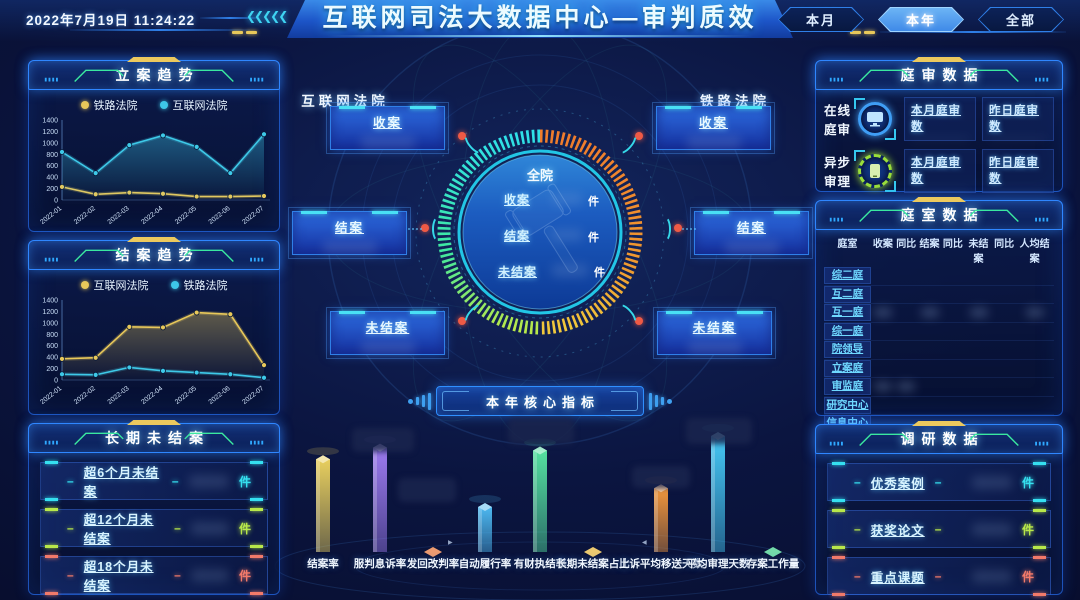 This screenshot has width=1080, height=600. What do you see at coordinates (713, 123) in the screenshot?
I see `railway-intake-link: 收案` at bounding box center [713, 123].